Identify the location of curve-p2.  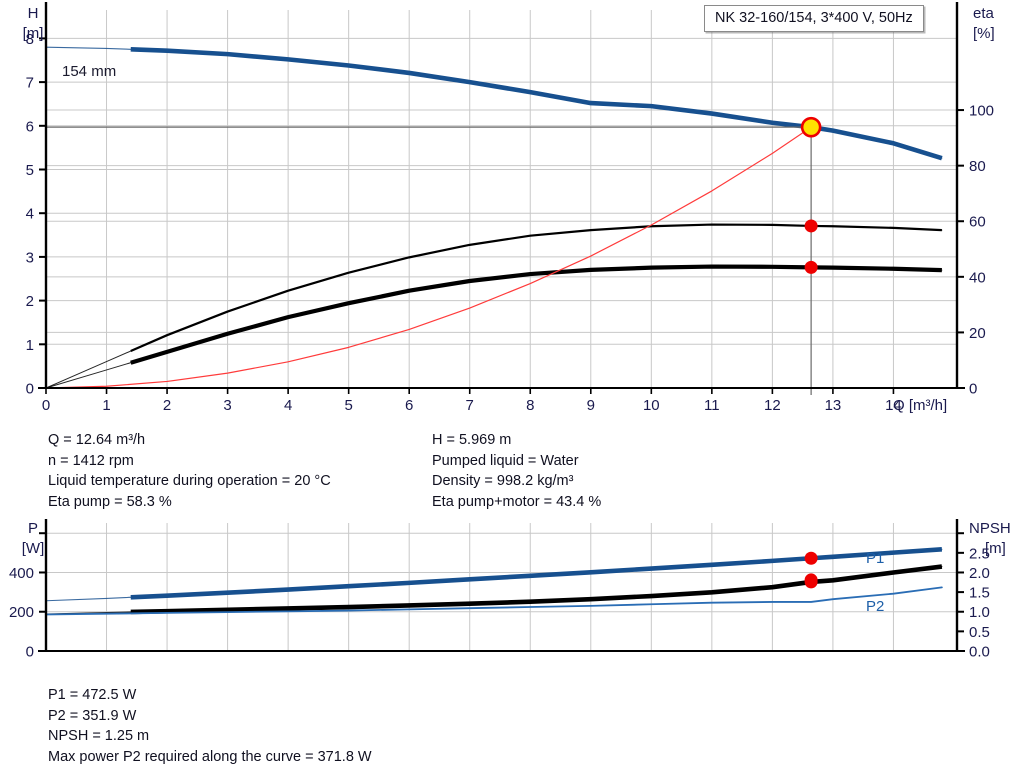
(536, 589).